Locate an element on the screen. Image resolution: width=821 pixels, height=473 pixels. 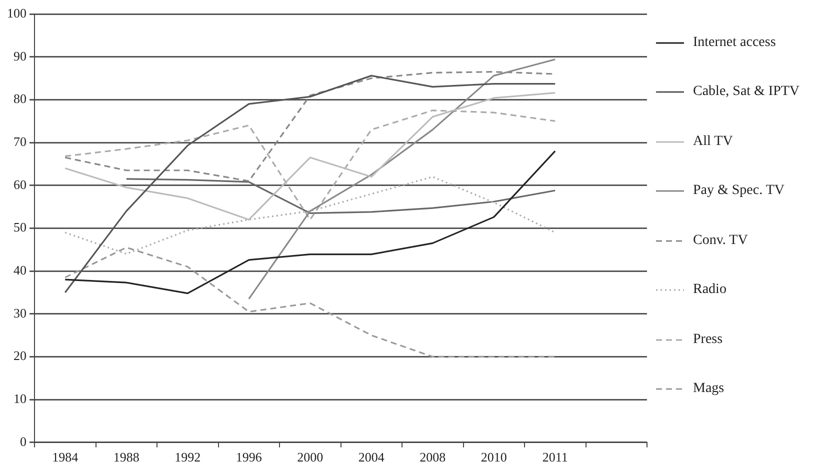
legend-label: Cable, Sat & IPTV is located at coordinates (746, 92).